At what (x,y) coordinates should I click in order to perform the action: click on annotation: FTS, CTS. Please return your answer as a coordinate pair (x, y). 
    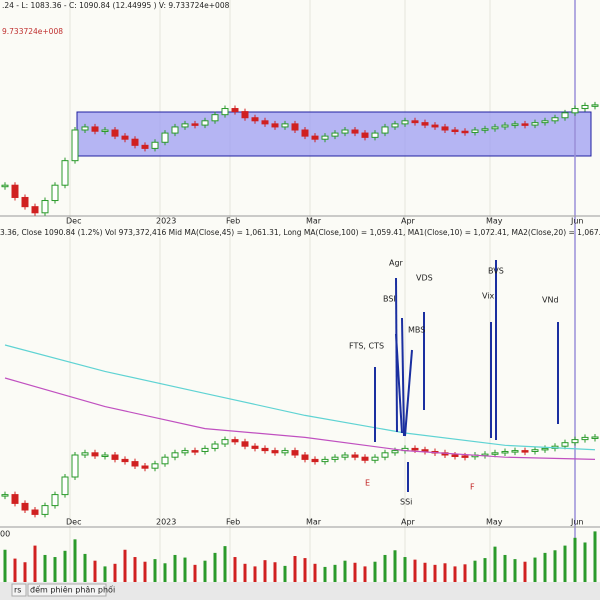
    Looking at the image, I should click on (366, 346).